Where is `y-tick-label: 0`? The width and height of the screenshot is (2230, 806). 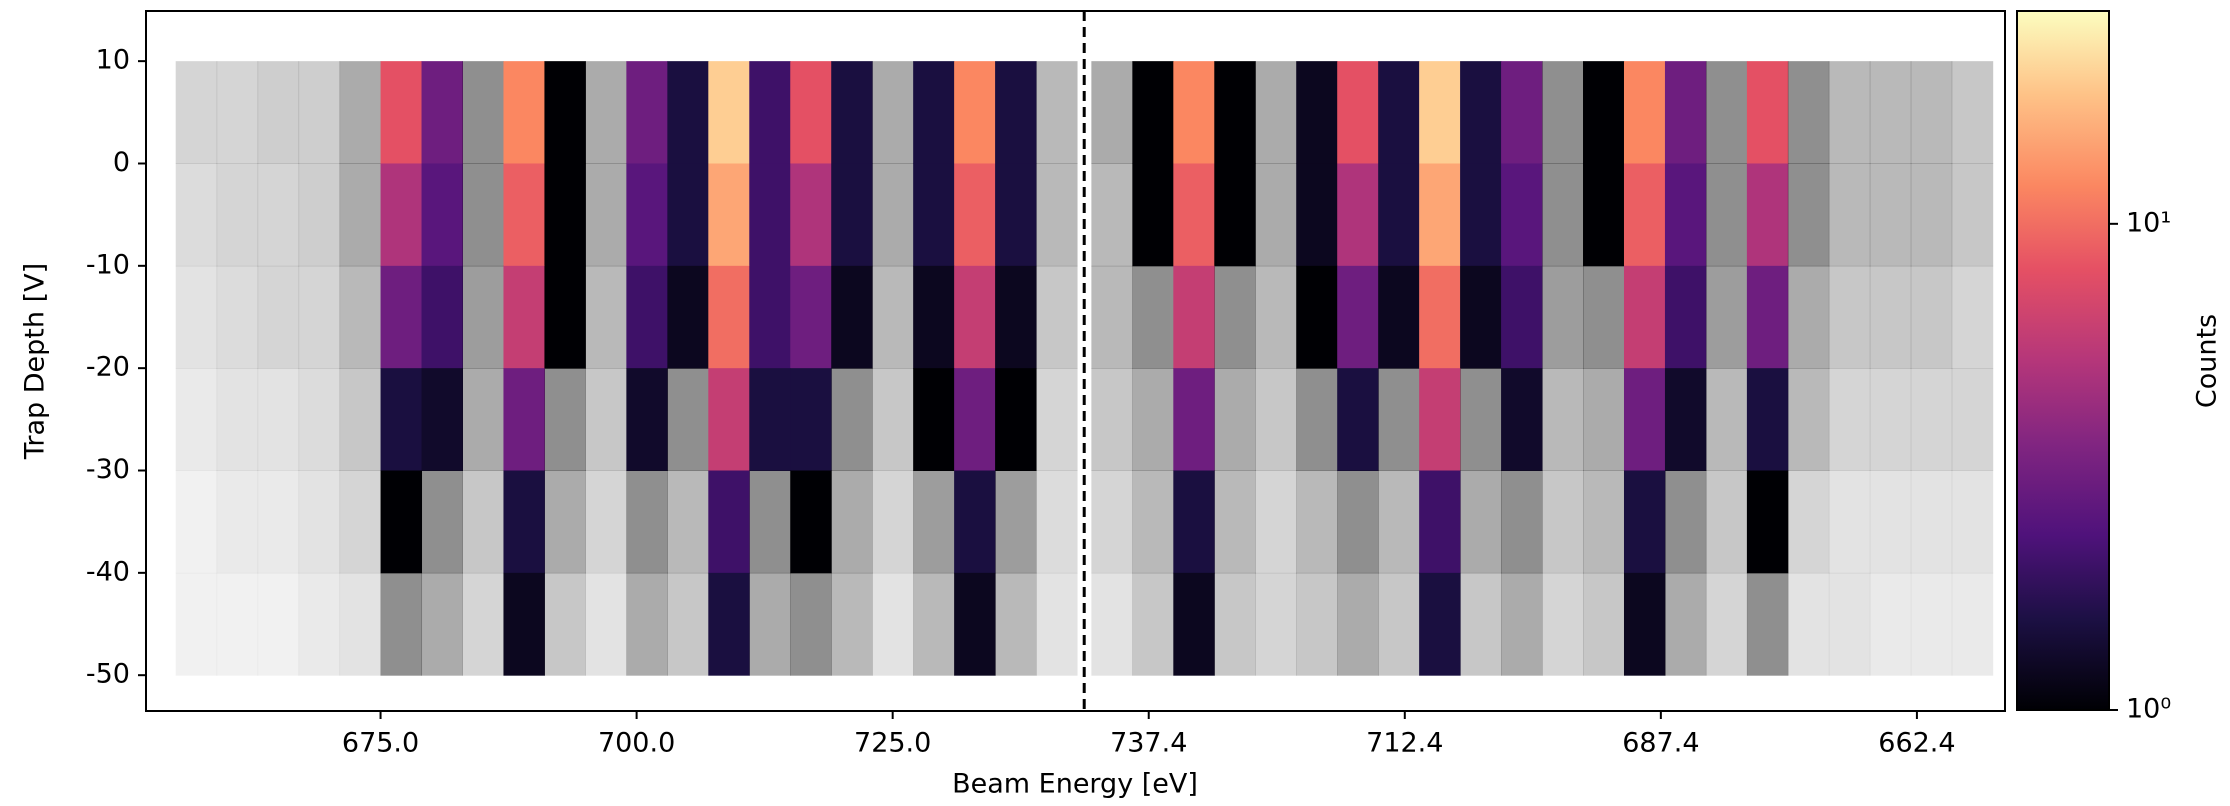 y-tick-label: 0 is located at coordinates (121, 162).